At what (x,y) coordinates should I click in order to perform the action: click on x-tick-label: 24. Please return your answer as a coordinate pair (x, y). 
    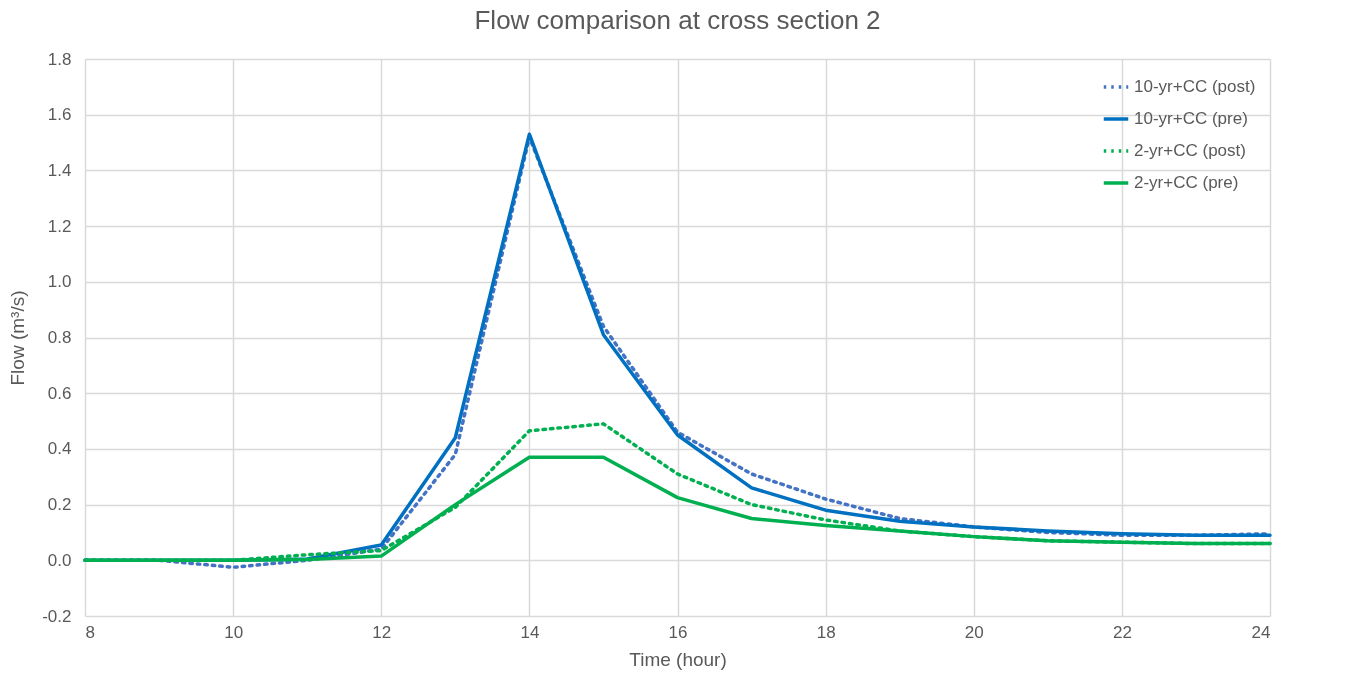
    Looking at the image, I should click on (1261, 632).